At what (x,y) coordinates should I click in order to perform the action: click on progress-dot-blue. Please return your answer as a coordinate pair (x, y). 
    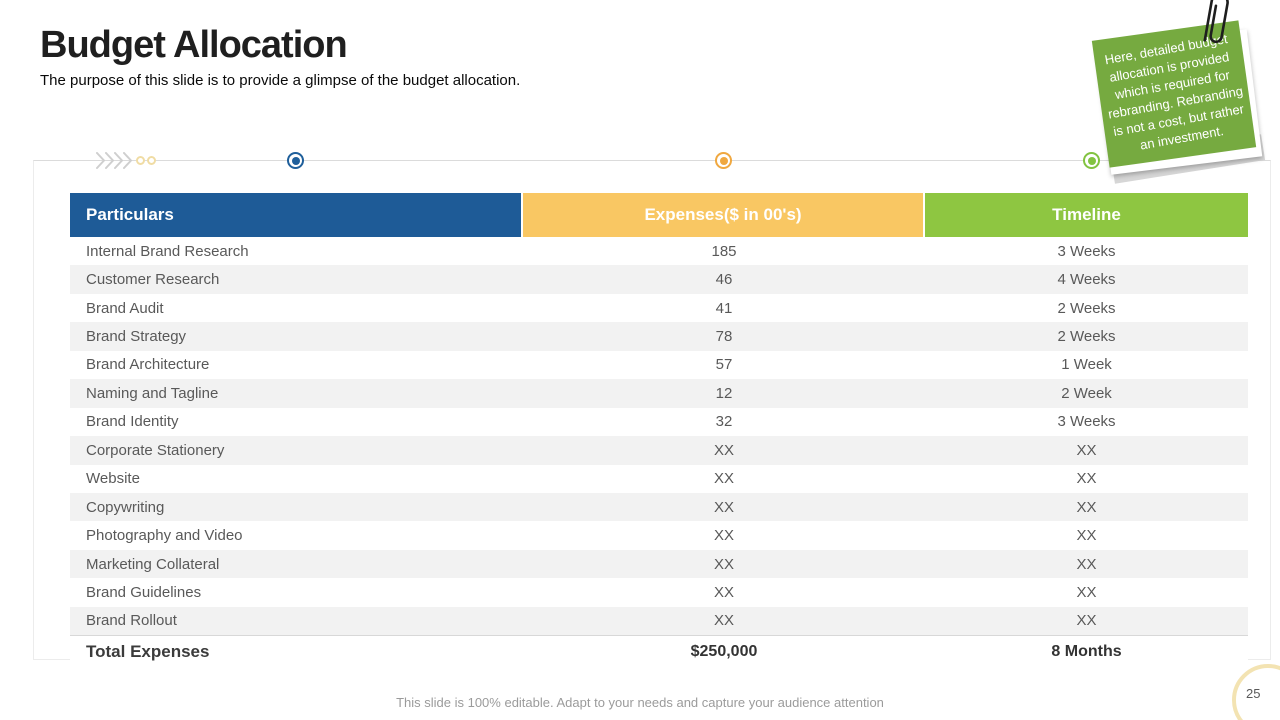
    Looking at the image, I should click on (295, 160).